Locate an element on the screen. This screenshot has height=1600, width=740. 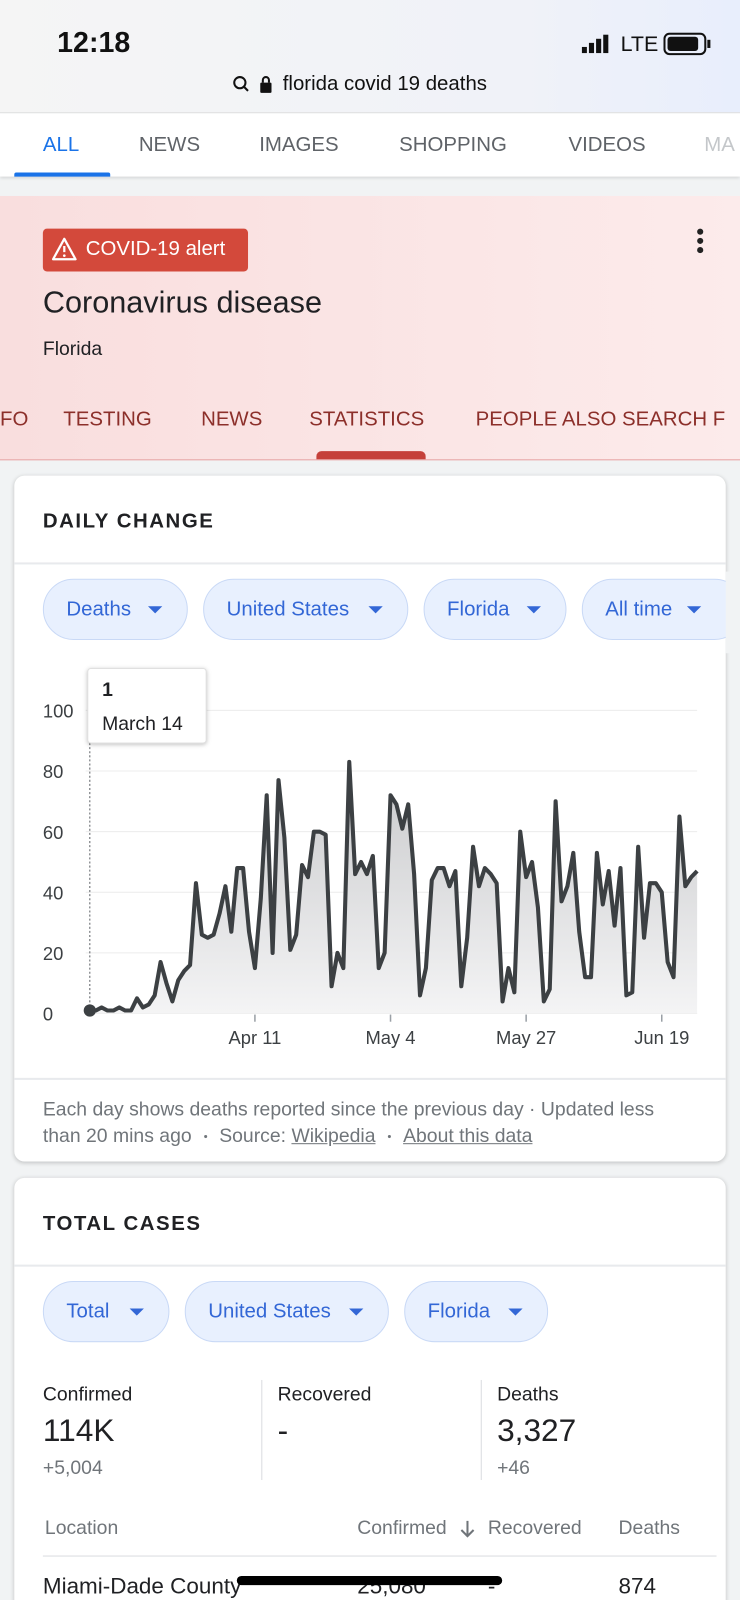
stat-value: 114K is located at coordinates (78, 1430).